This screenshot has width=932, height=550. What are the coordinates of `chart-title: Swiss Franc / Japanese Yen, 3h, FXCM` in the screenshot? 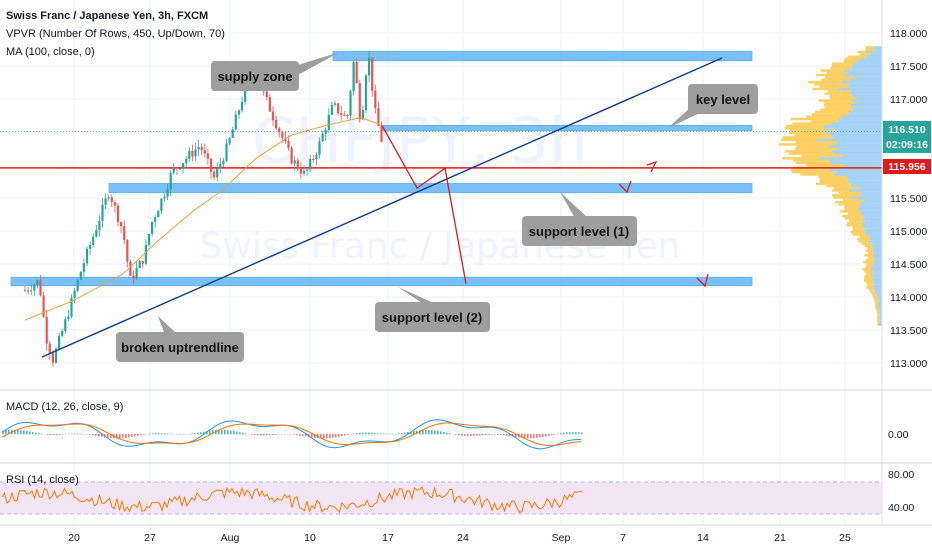 It's located at (107, 16).